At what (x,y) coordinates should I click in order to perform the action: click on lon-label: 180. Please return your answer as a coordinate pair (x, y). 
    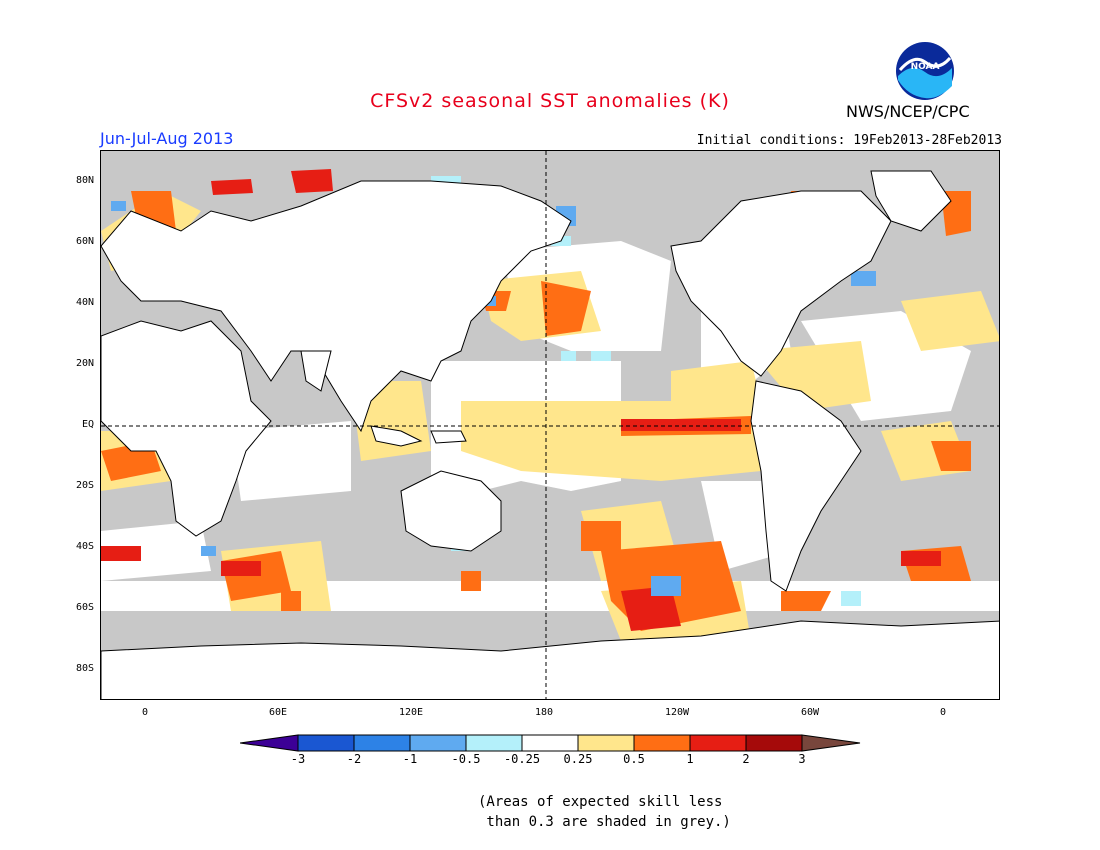
    Looking at the image, I should click on (544, 712).